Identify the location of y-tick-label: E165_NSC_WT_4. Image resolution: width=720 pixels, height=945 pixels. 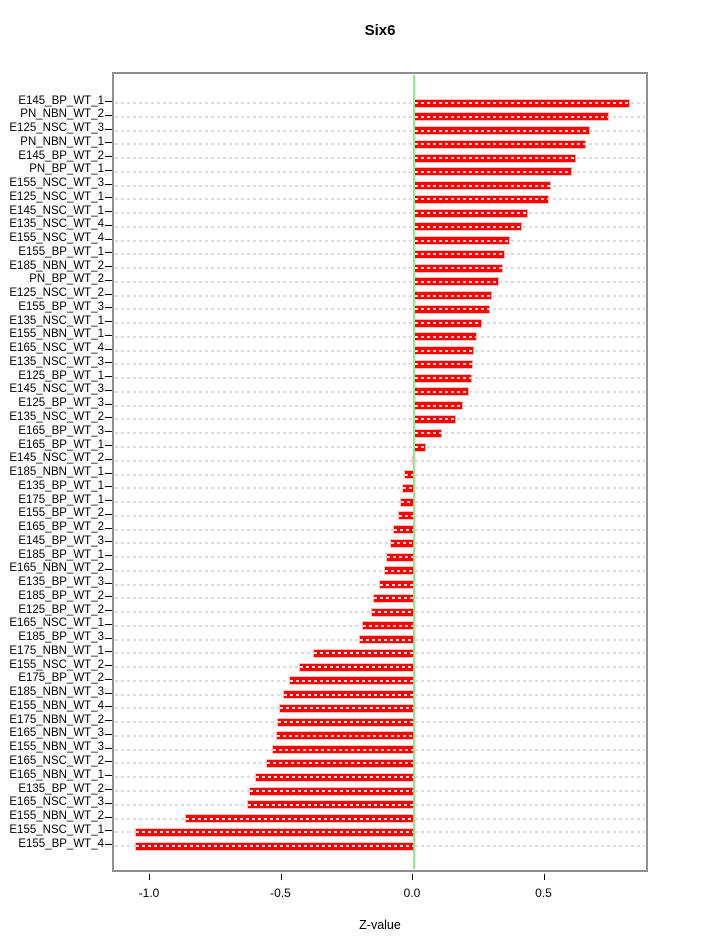
(56, 348).